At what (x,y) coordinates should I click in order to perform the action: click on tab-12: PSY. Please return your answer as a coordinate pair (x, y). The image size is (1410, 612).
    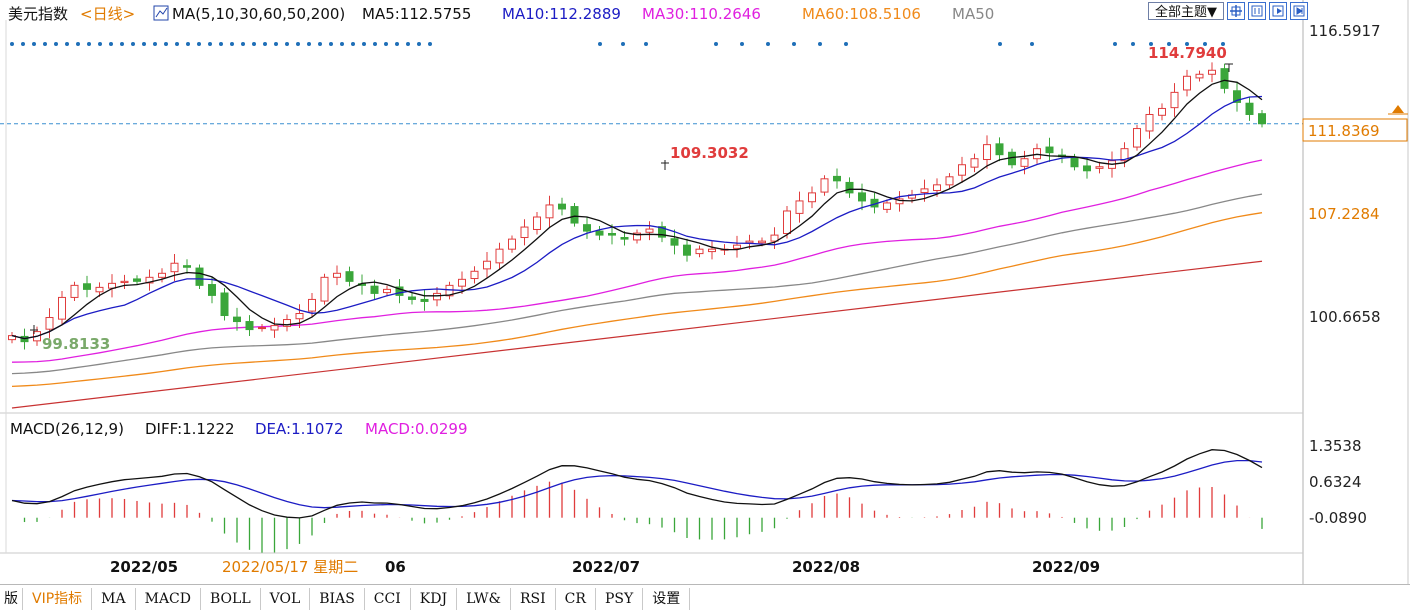
    Looking at the image, I should click on (620, 598).